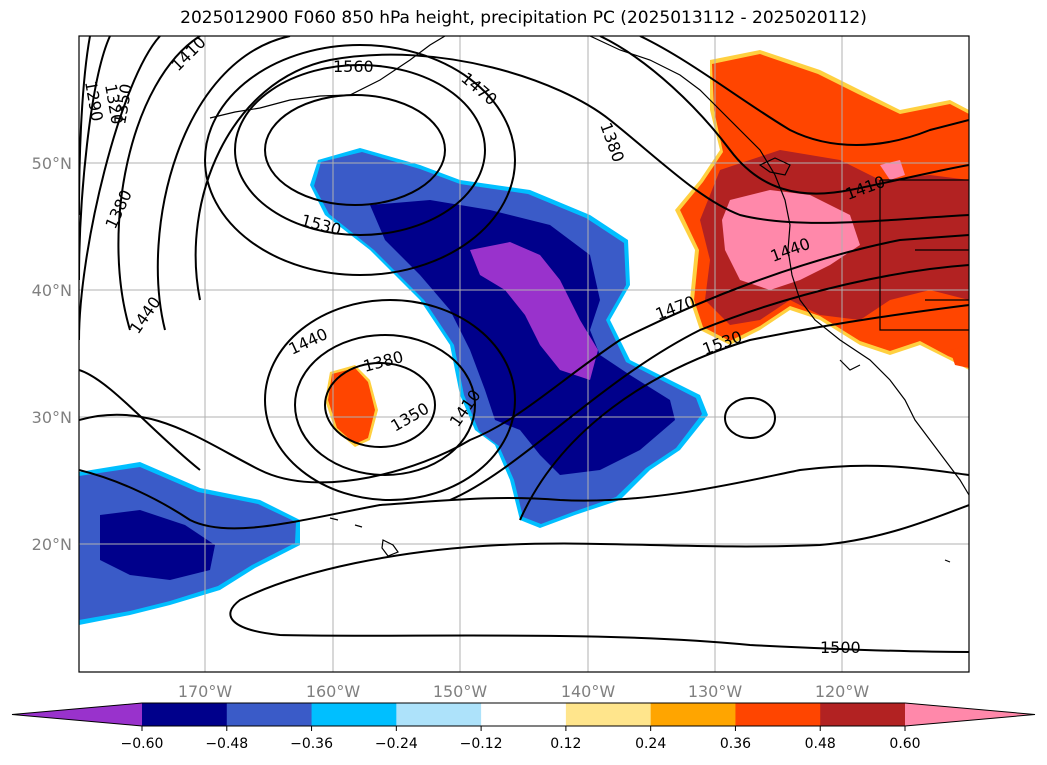 This screenshot has width=1047, height=765. I want to click on lat-tick-label: 20°N, so click(52, 544).